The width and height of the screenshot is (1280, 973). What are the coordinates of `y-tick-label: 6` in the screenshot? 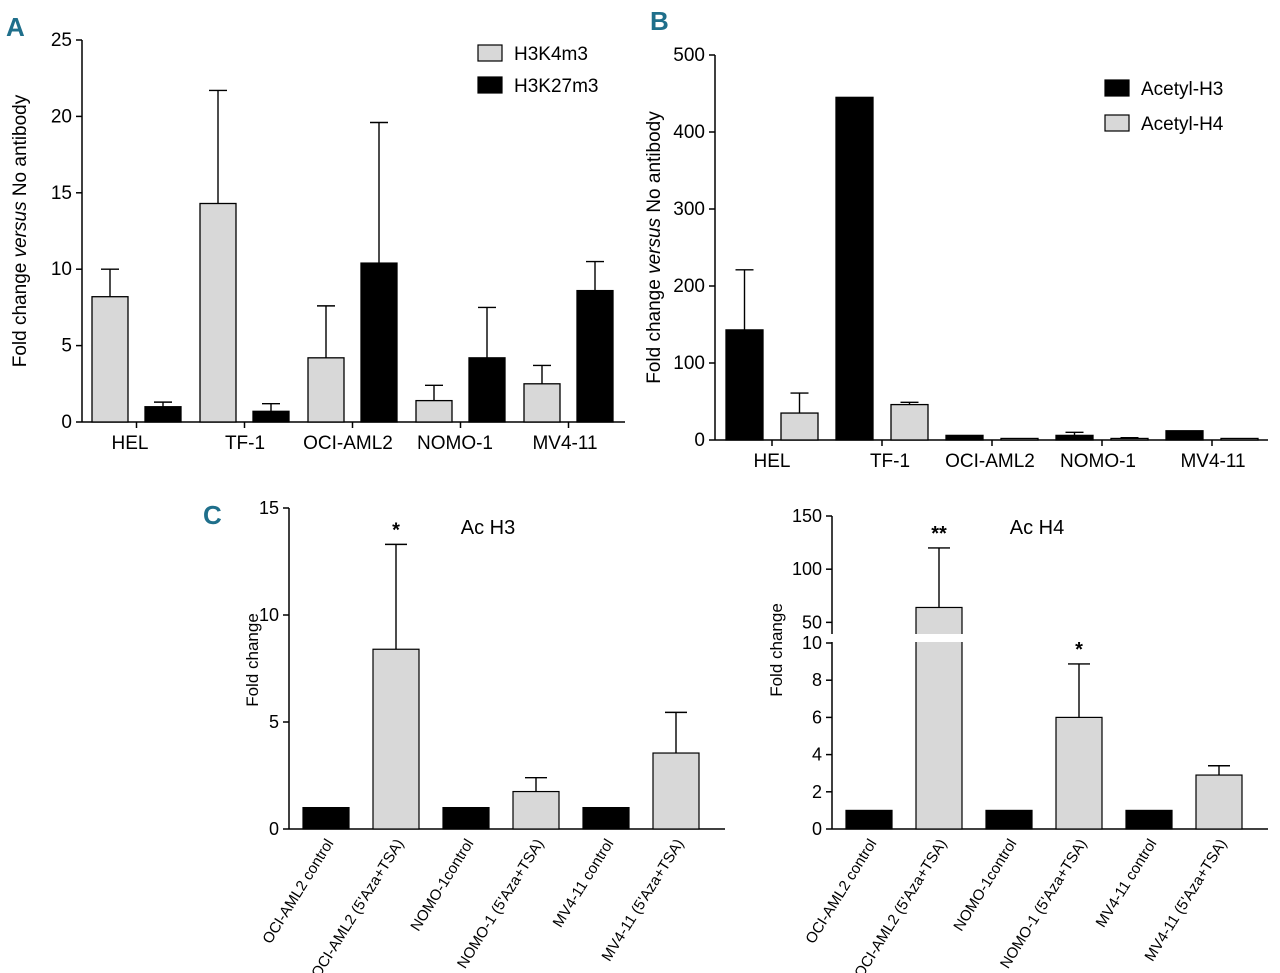 It's located at (817, 717).